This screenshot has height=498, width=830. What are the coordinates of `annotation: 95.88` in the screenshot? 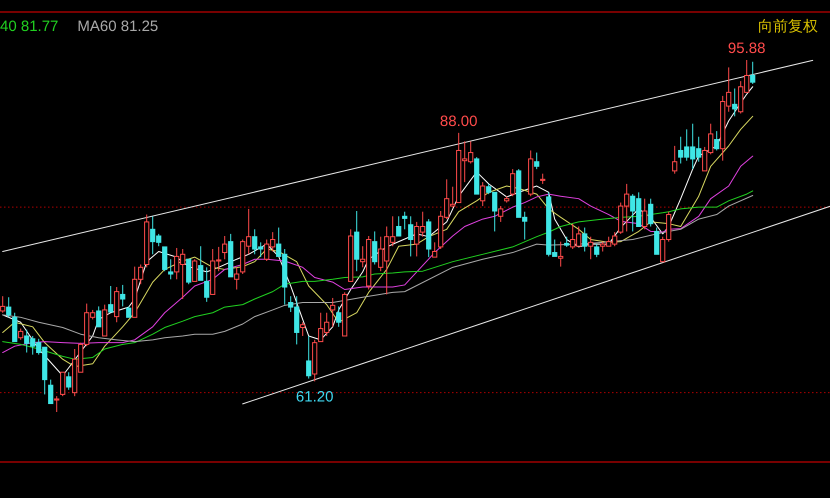 It's located at (747, 48).